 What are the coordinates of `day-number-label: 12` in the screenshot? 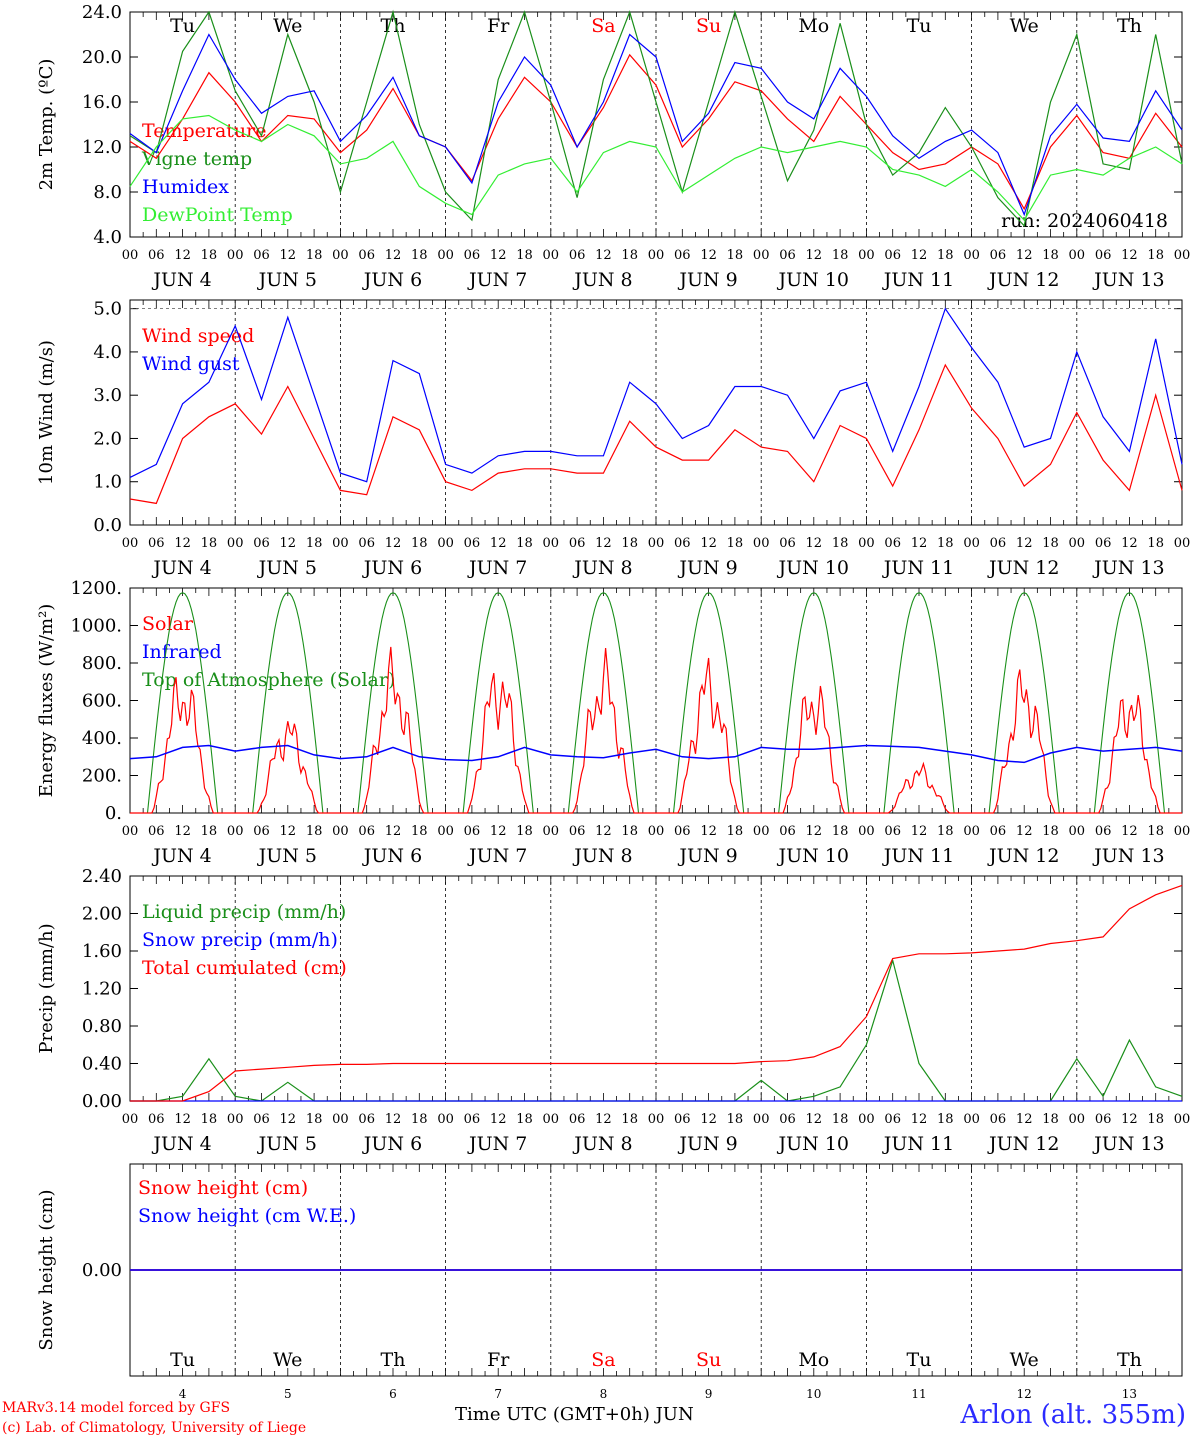 It's located at (1024, 1394).